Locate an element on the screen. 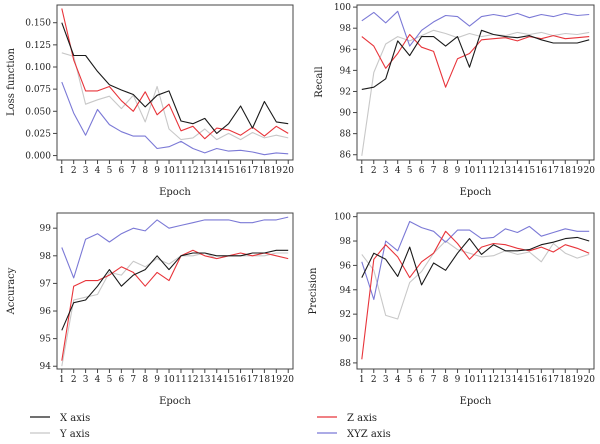  y-tick-label: 99 is located at coordinates (46, 229).